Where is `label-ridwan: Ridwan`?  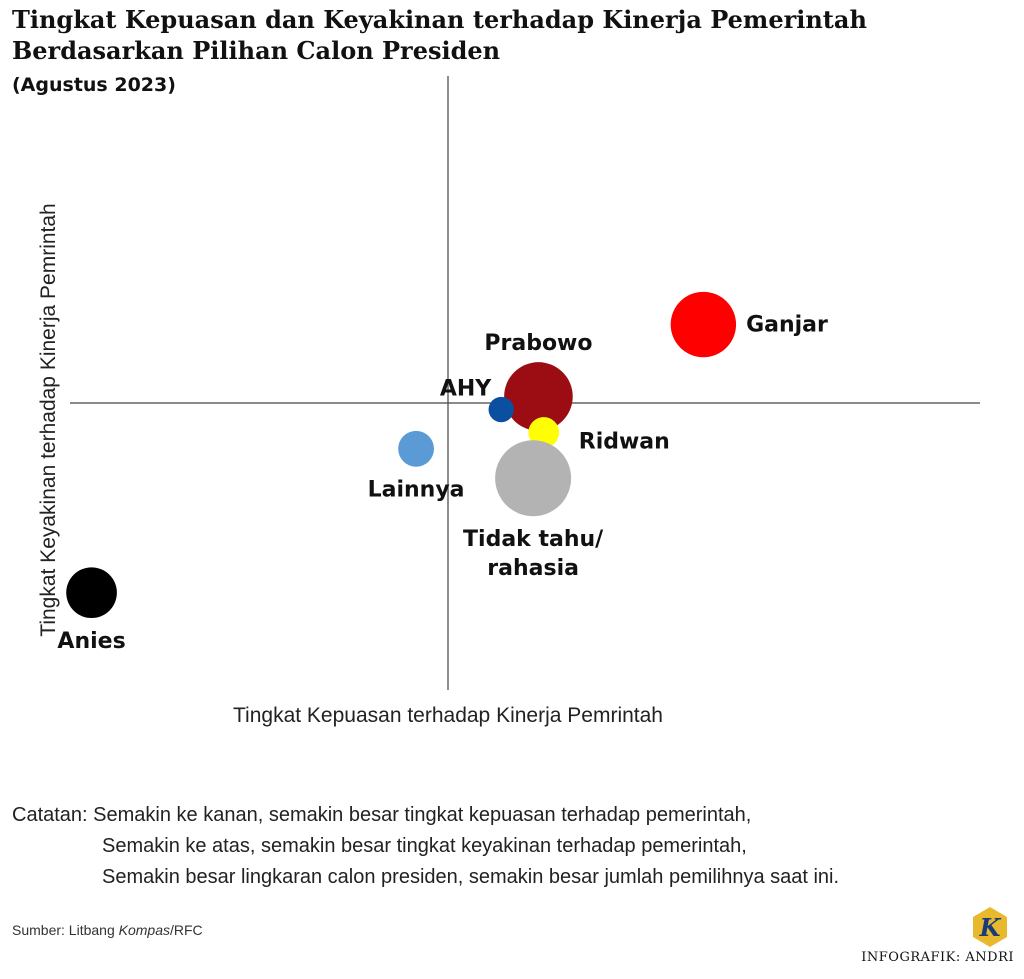 label-ridwan: Ridwan is located at coordinates (624, 441).